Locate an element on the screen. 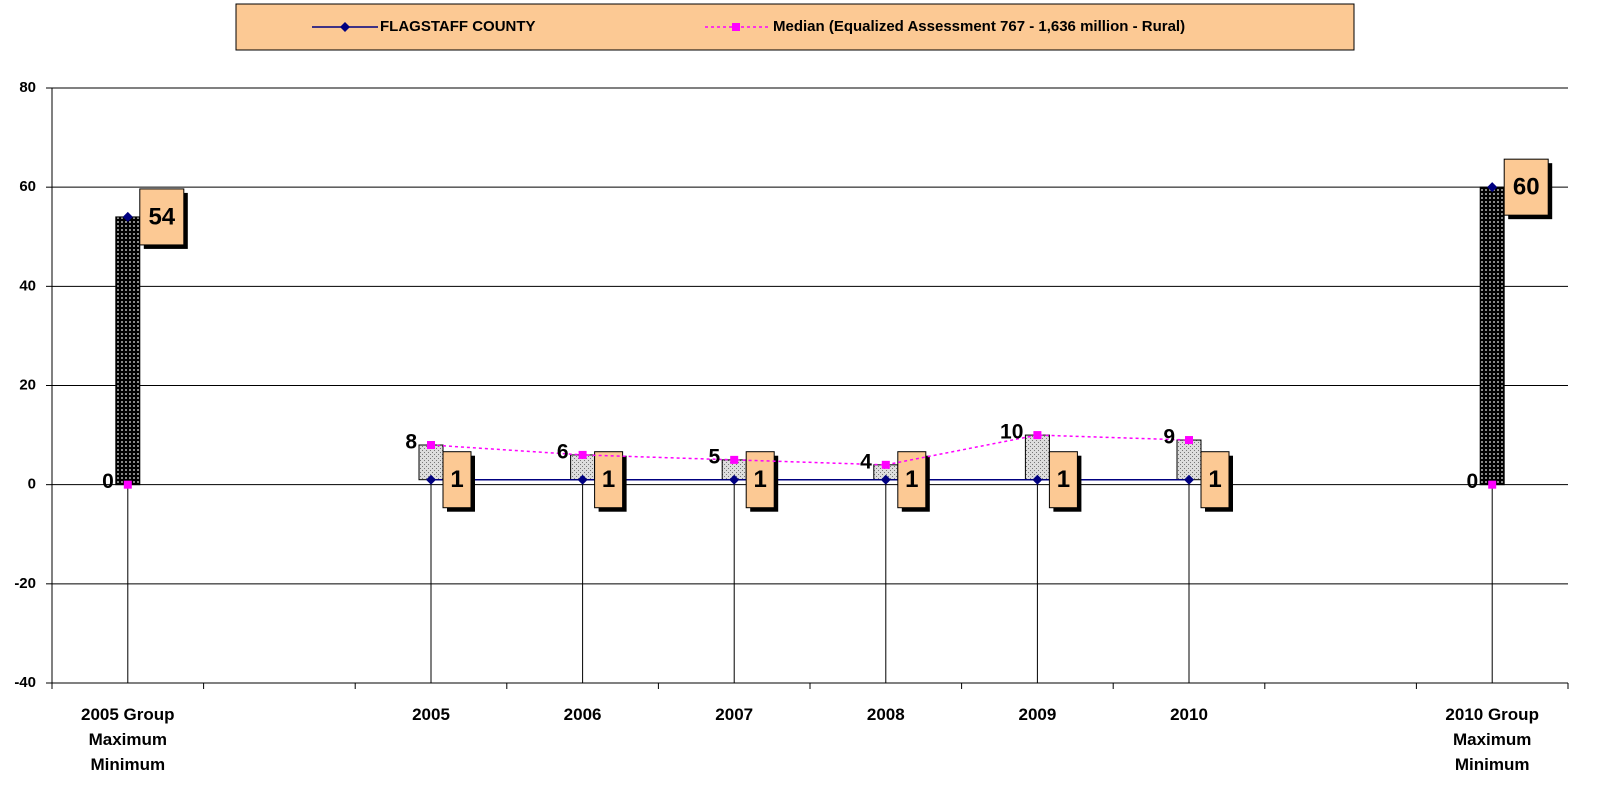 This screenshot has width=1614, height=809. y-tick-label: -20 is located at coordinates (25, 583).